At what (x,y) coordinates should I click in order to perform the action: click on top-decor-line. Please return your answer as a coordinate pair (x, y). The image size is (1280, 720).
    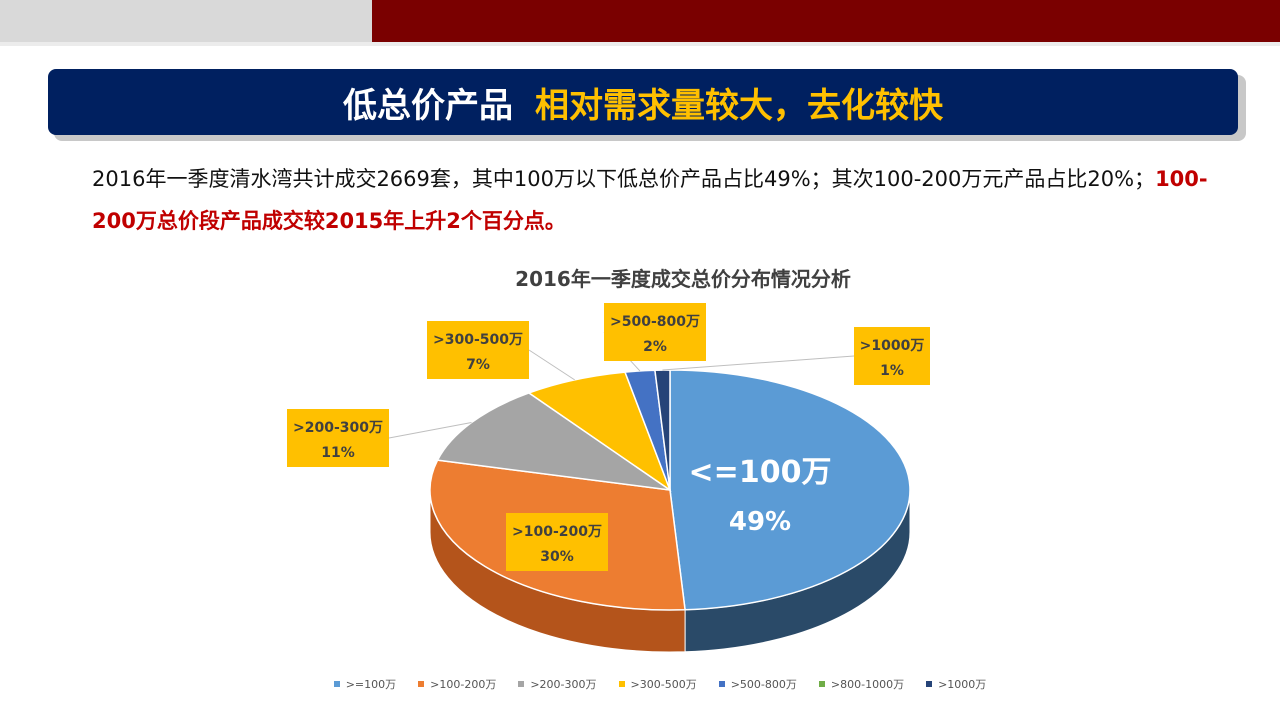
    Looking at the image, I should click on (640, 44).